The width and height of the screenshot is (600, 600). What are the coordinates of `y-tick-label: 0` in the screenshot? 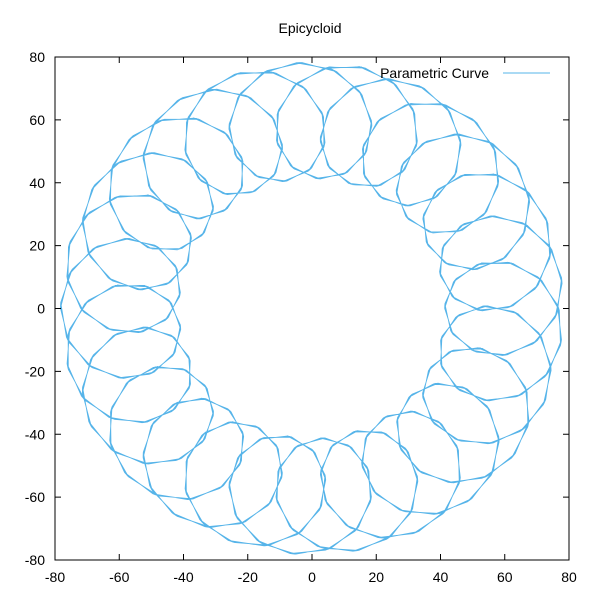 It's located at (41, 309).